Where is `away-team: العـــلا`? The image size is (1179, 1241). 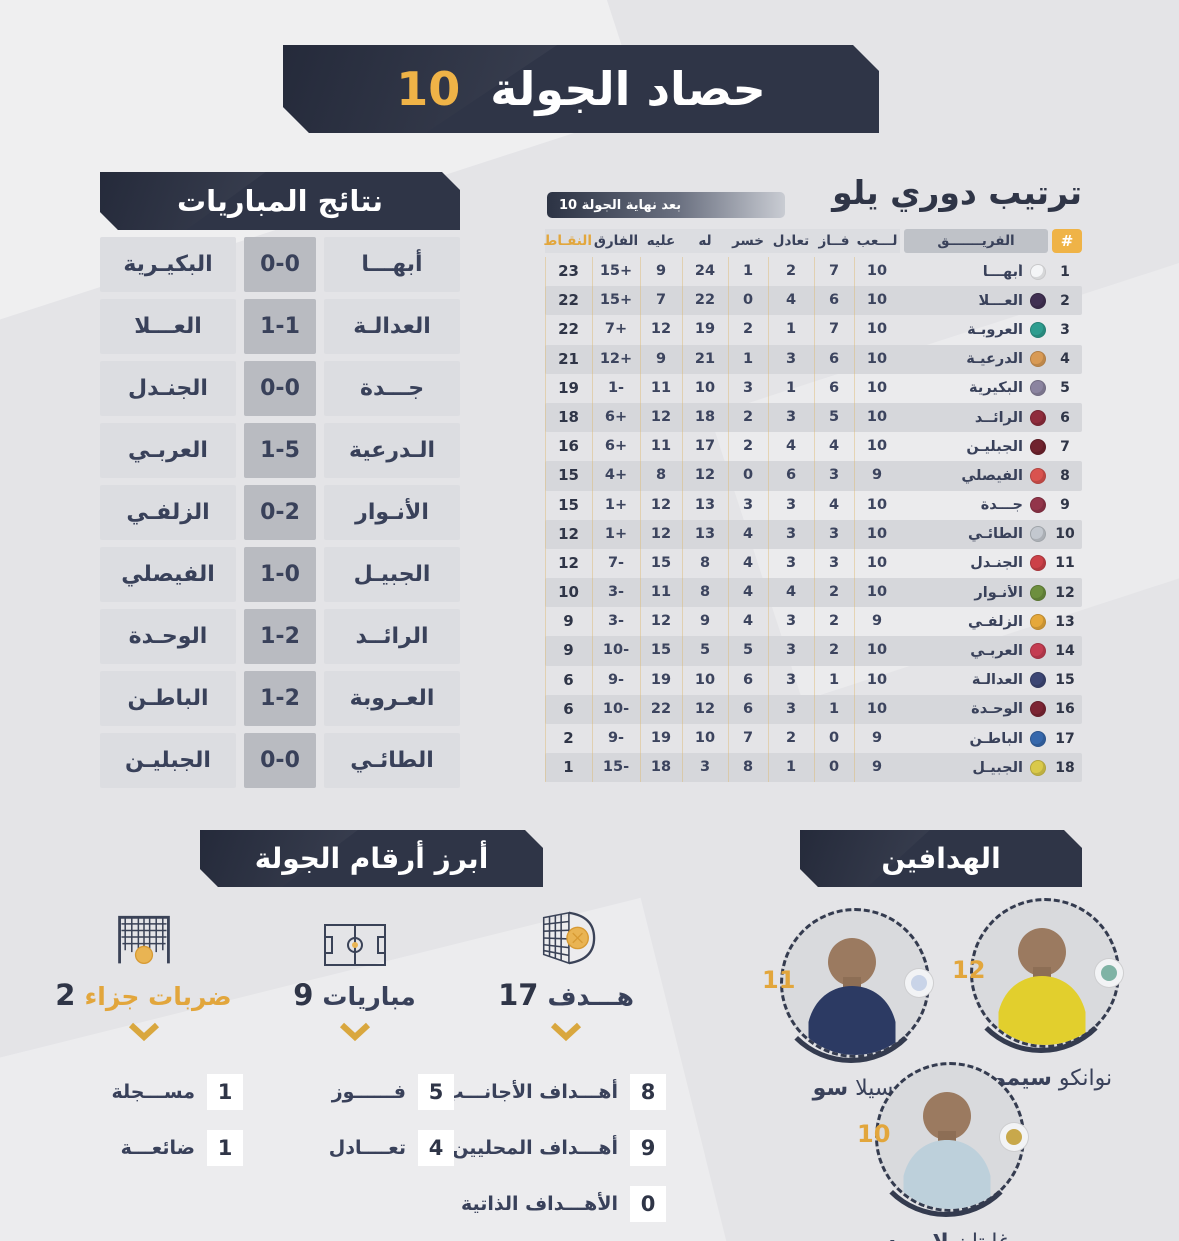 away-team: العـــلا is located at coordinates (168, 326).